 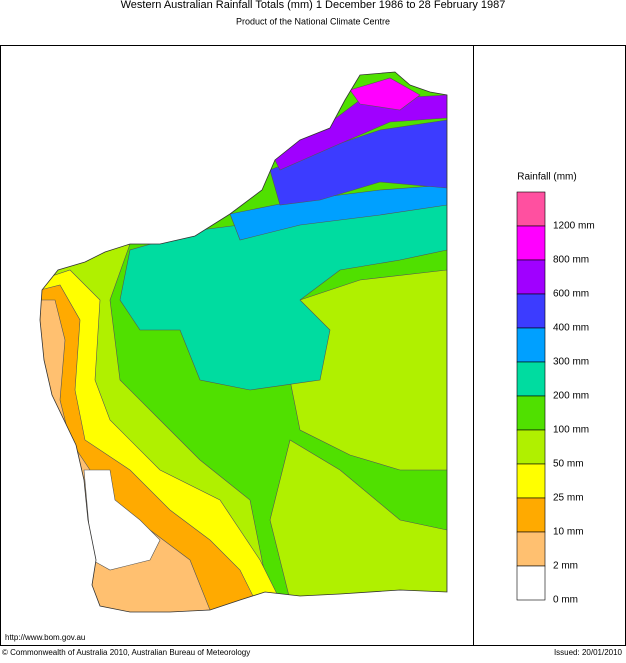 What do you see at coordinates (546, 177) in the screenshot?
I see `legend-title: Rainfall (mm)` at bounding box center [546, 177].